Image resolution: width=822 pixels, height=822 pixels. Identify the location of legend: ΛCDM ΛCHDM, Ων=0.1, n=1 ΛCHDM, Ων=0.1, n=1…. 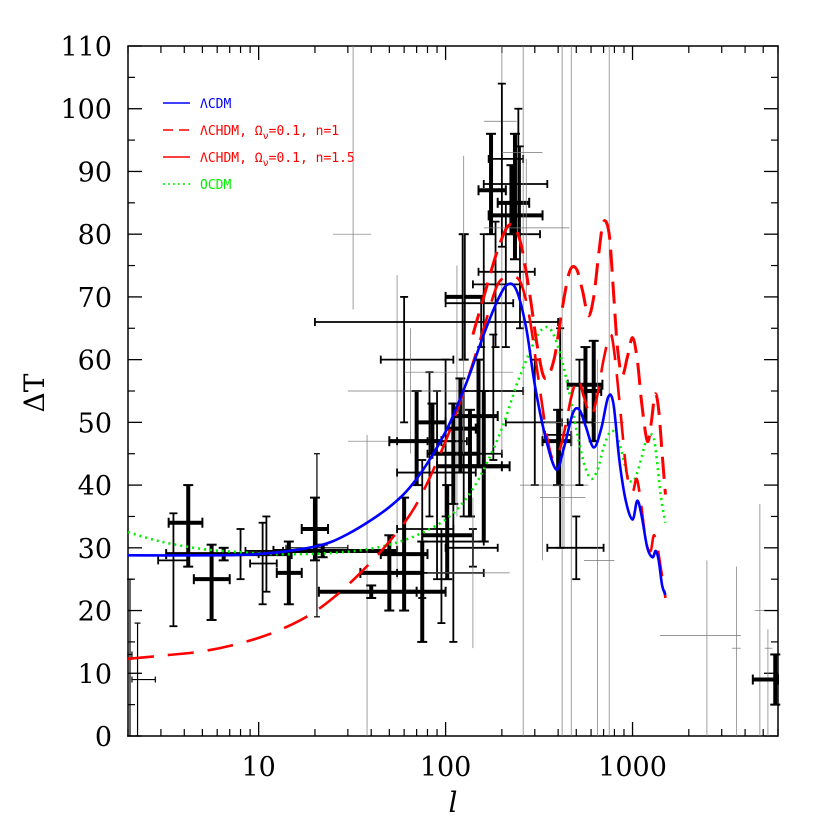
(259, 145).